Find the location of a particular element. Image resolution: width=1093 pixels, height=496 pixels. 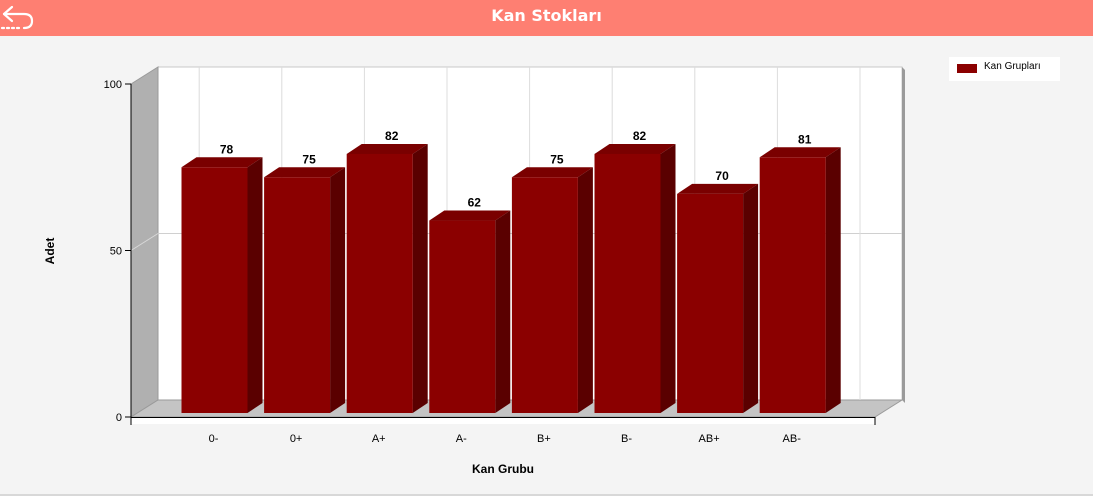

y-tick-label: 0 is located at coordinates (119, 418).